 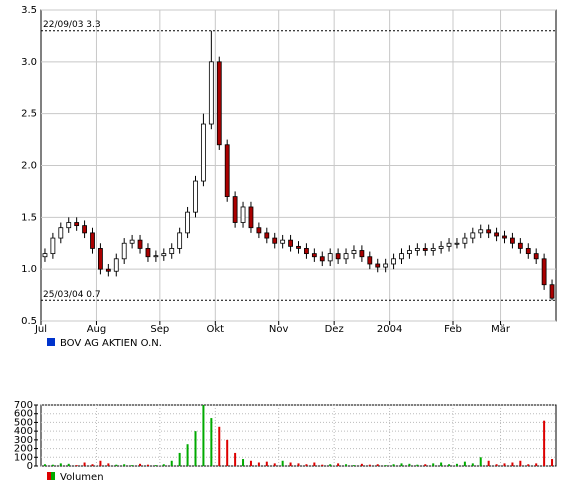 What do you see at coordinates (279, 329) in the screenshot?
I see `x-tick-label: Nov` at bounding box center [279, 329].